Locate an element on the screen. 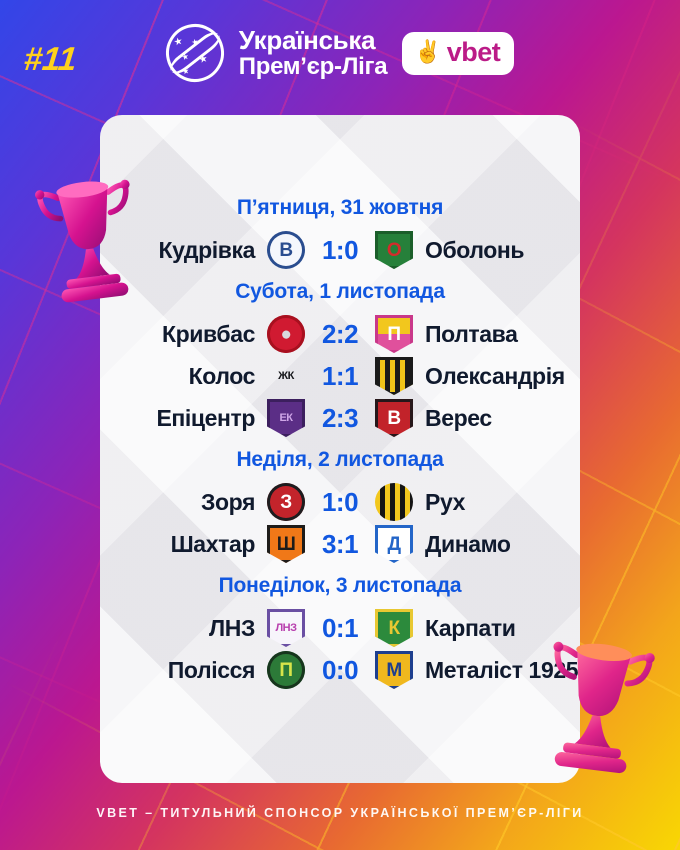  home-team-name: Кудрівка is located at coordinates (206, 249).